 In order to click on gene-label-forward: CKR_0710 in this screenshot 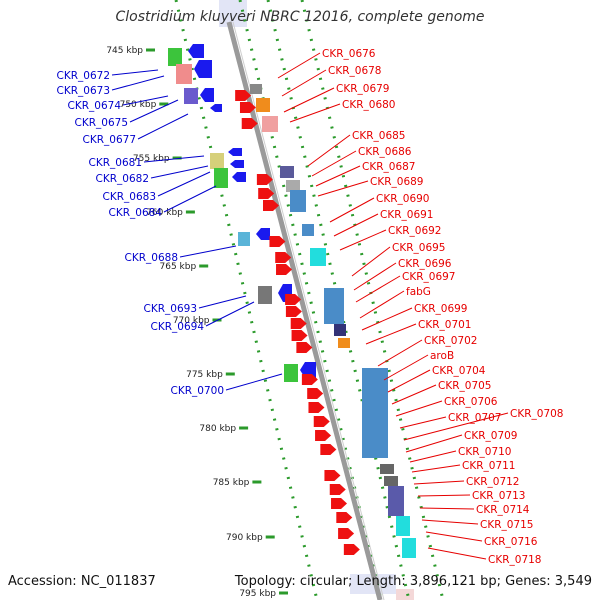, I will do `click(484, 452)`.